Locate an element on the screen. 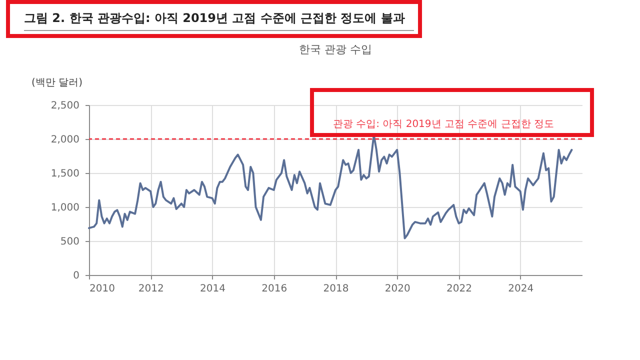 The image size is (640, 360). y-tick-label: 500 is located at coordinates (70, 242).